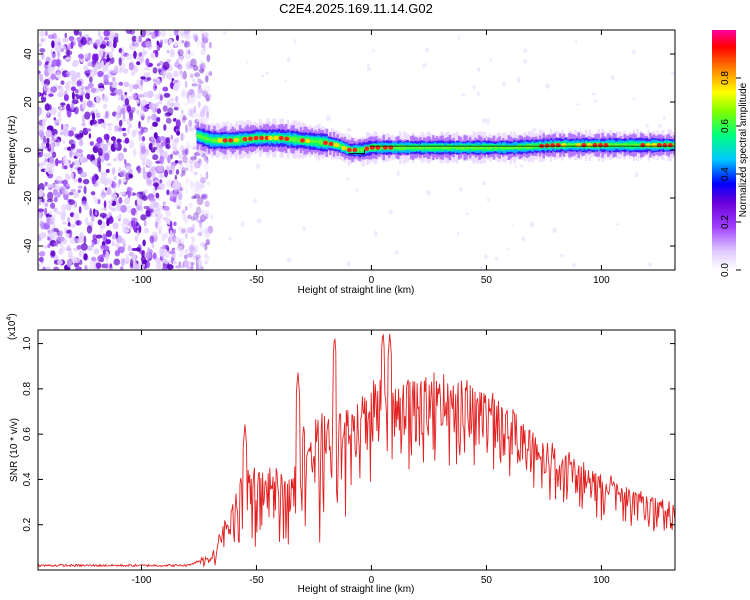 The width and height of the screenshot is (750, 600). I want to click on x-tick-label: -100, so click(141, 580).